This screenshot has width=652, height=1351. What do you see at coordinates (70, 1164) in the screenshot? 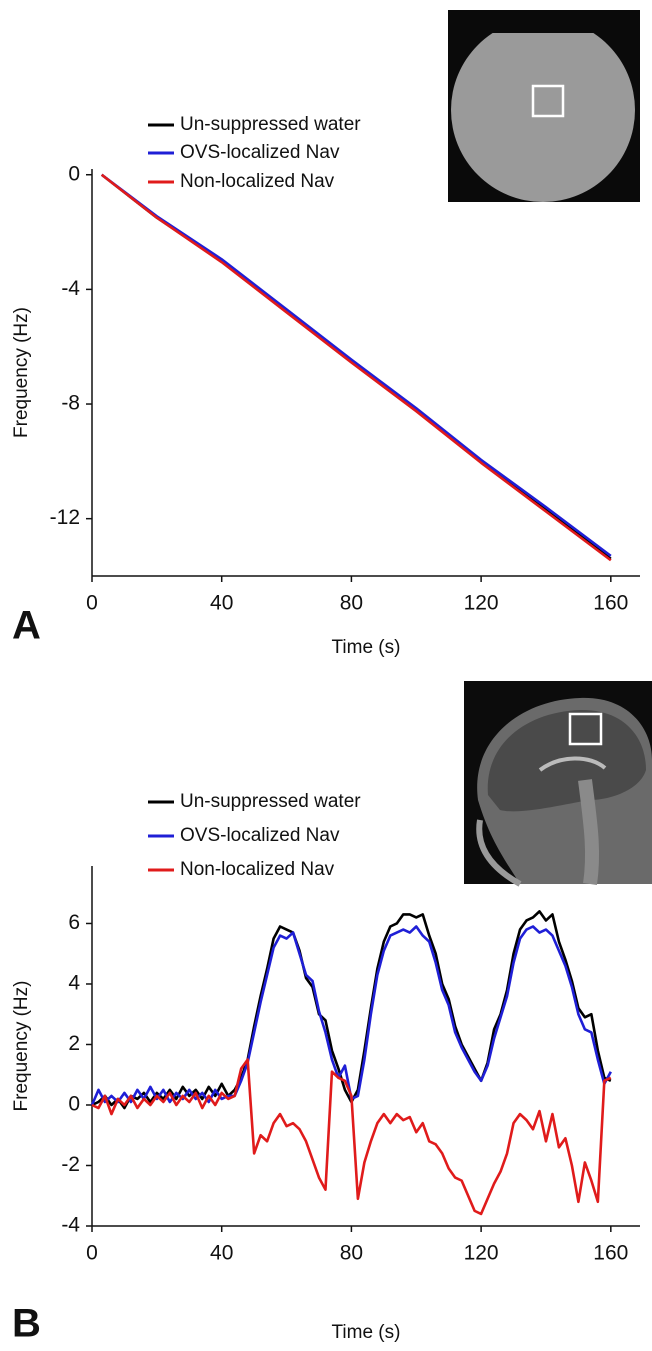
I see `y-tick-label: -2` at bounding box center [70, 1164].